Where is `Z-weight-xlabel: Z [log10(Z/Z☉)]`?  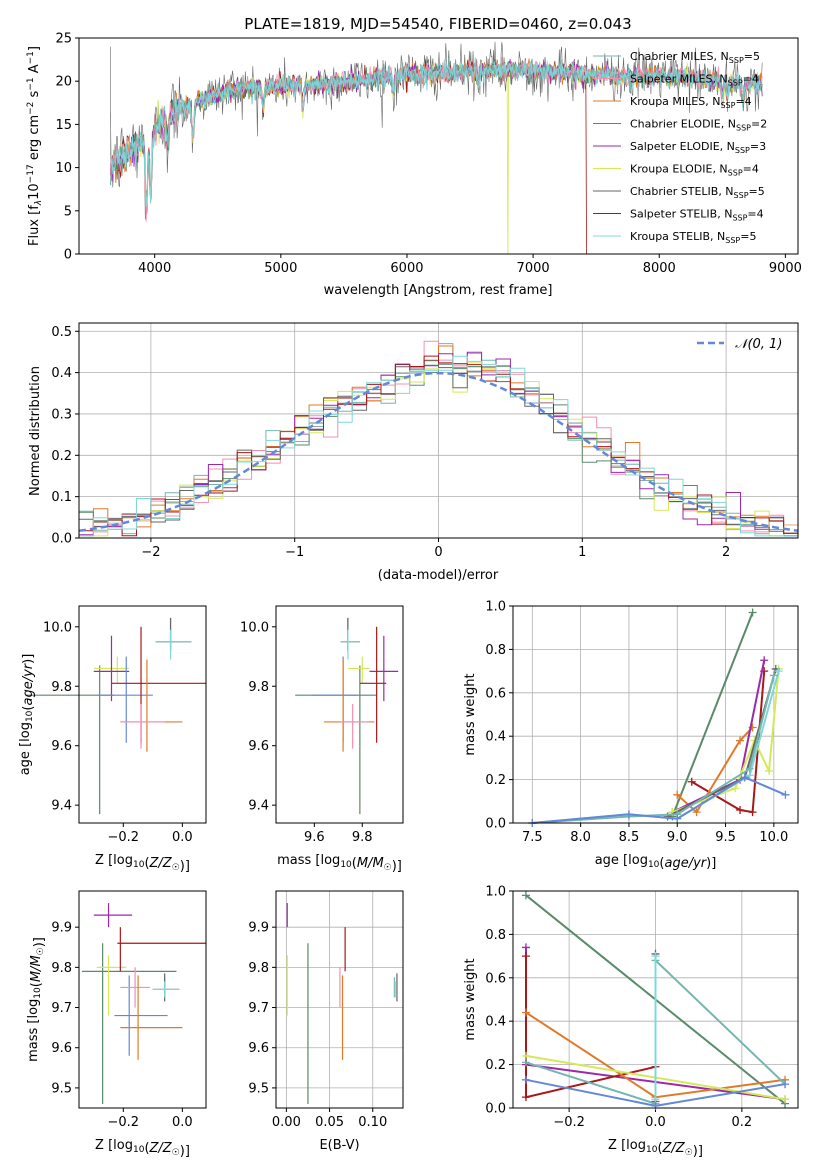 Z-weight-xlabel: Z [log10(Z/Z☉)] is located at coordinates (655, 1148).